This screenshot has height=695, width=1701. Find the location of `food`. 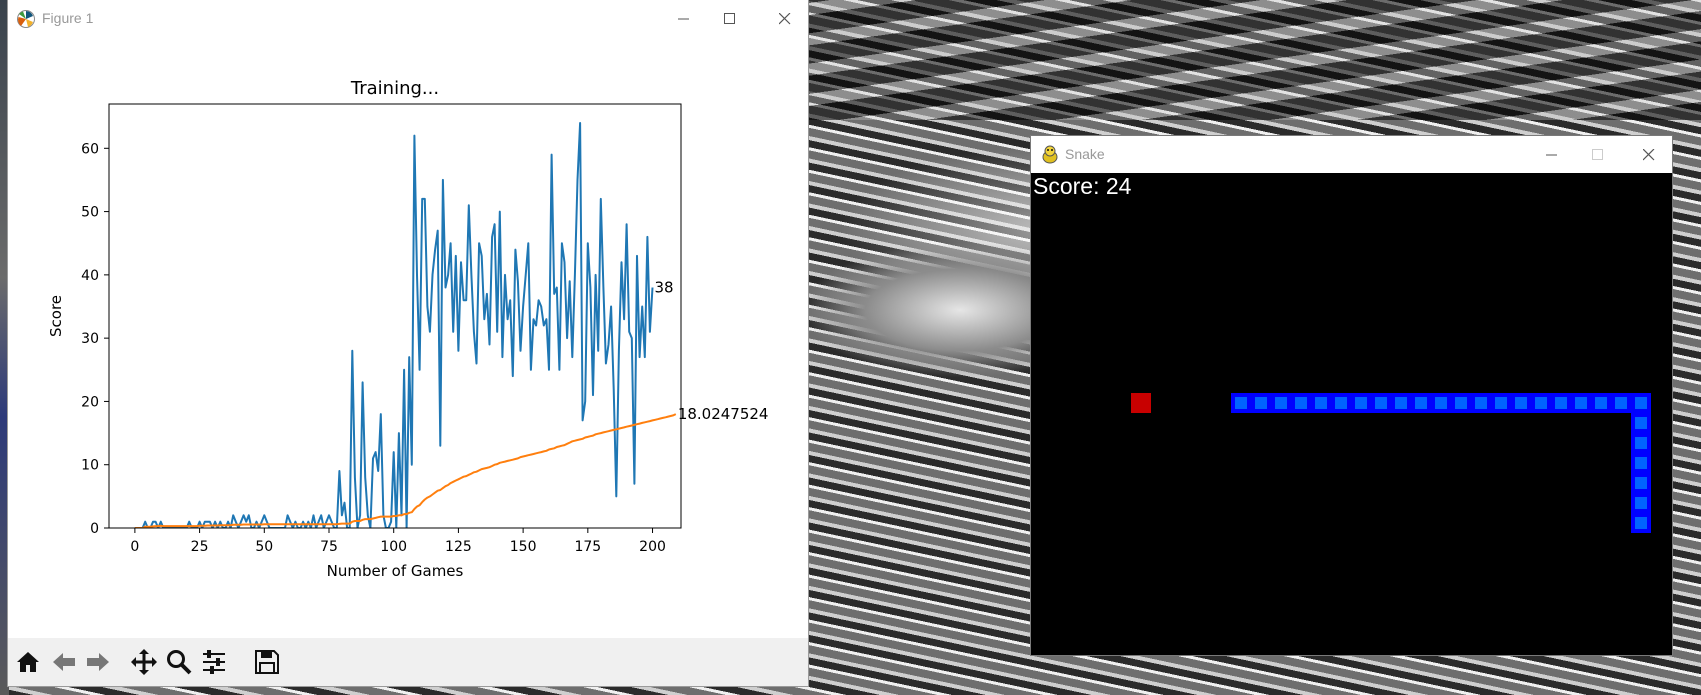

food is located at coordinates (1141, 403).